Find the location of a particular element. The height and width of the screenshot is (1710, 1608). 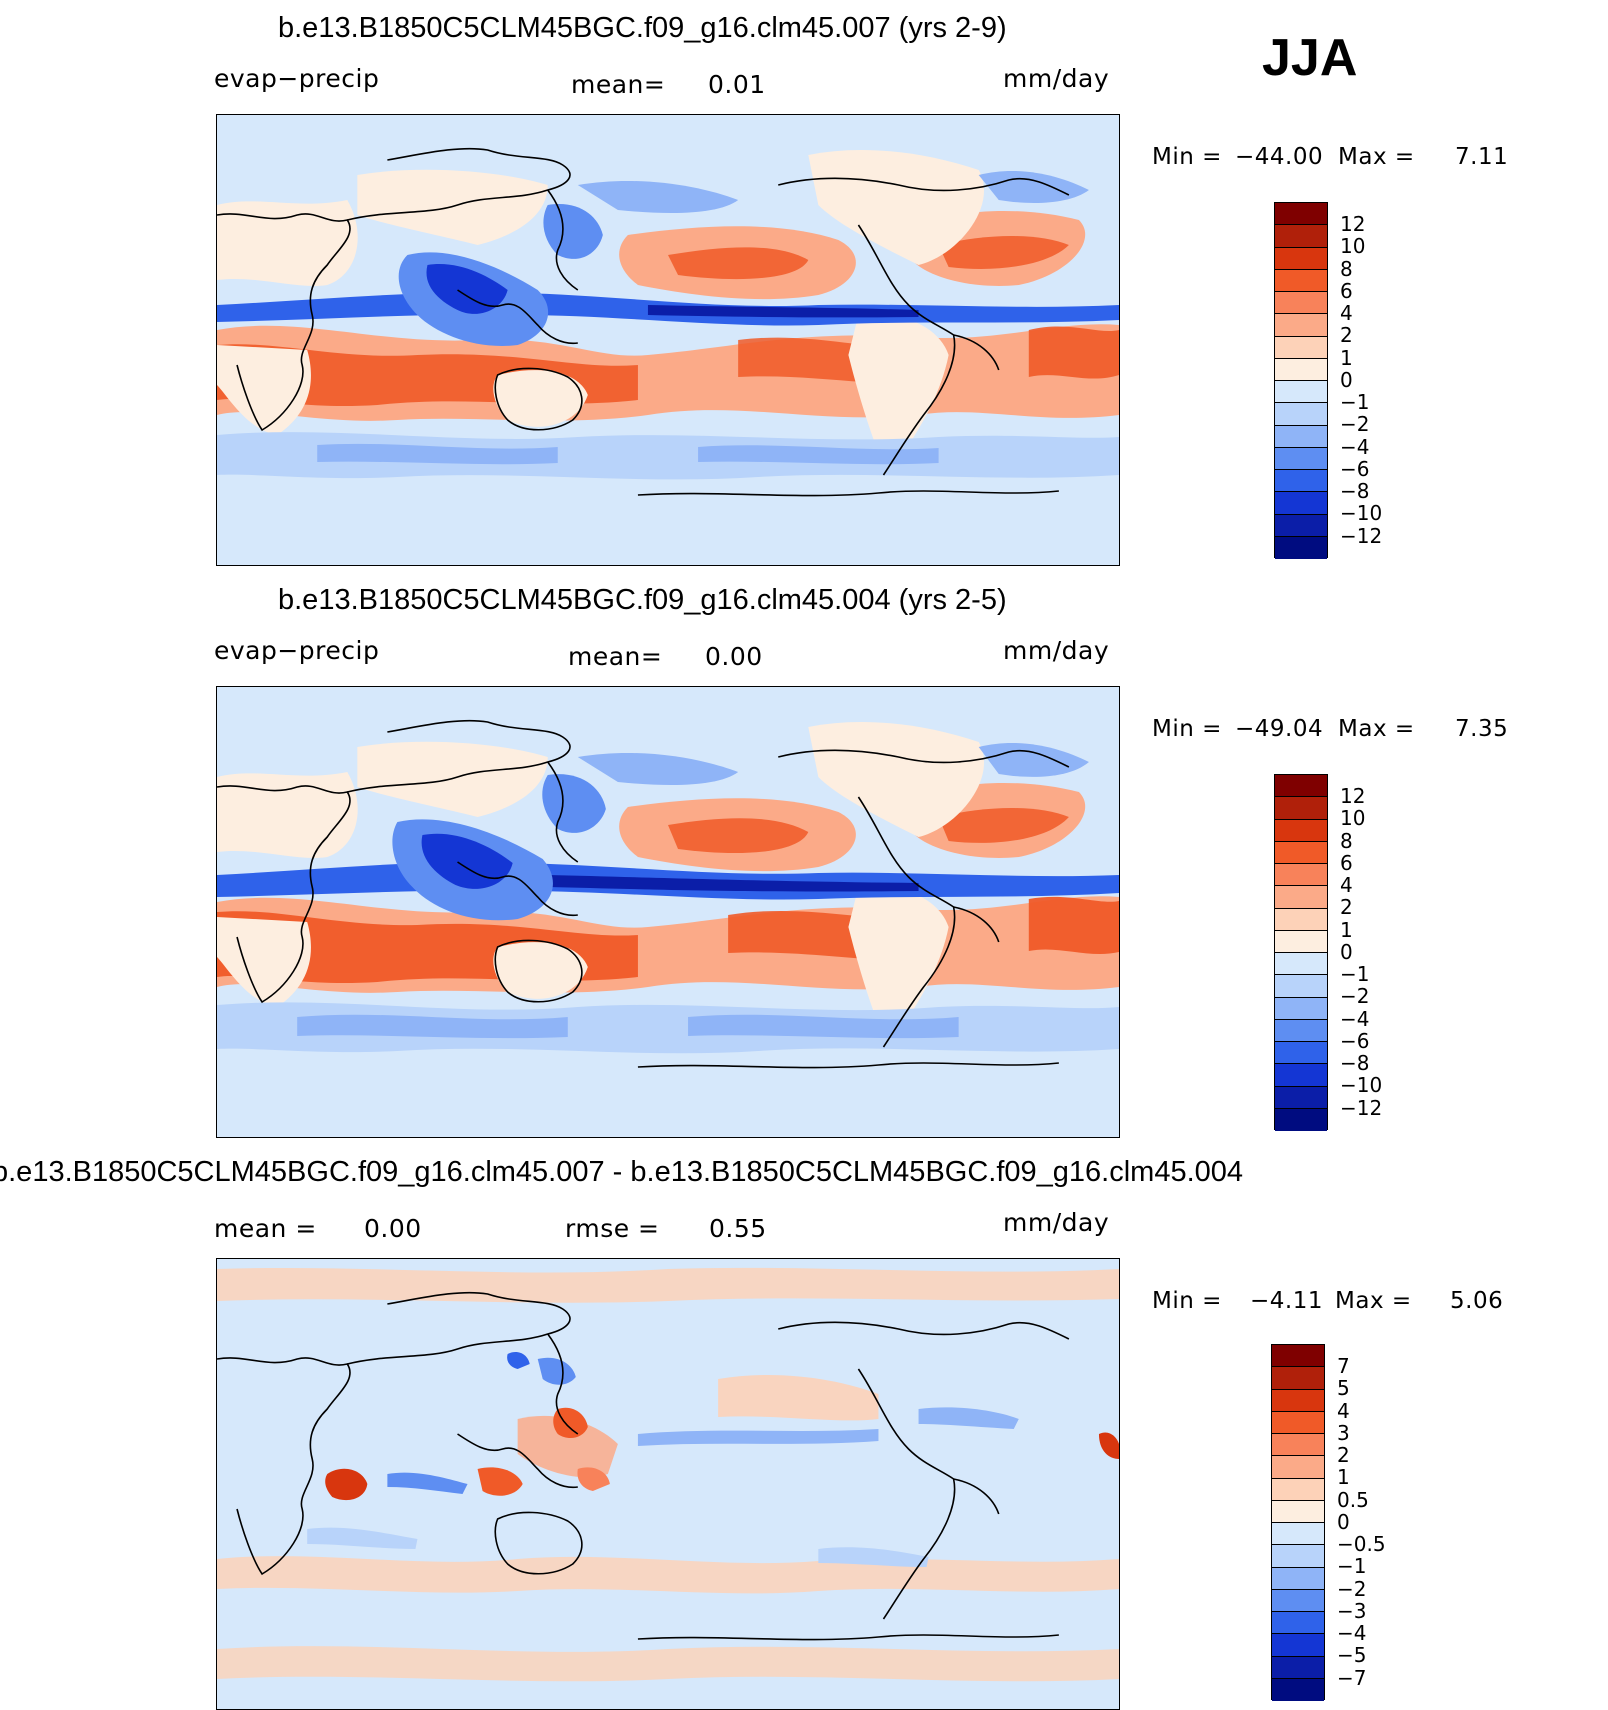

panel-1-max-label: Max = is located at coordinates (1376, 157).